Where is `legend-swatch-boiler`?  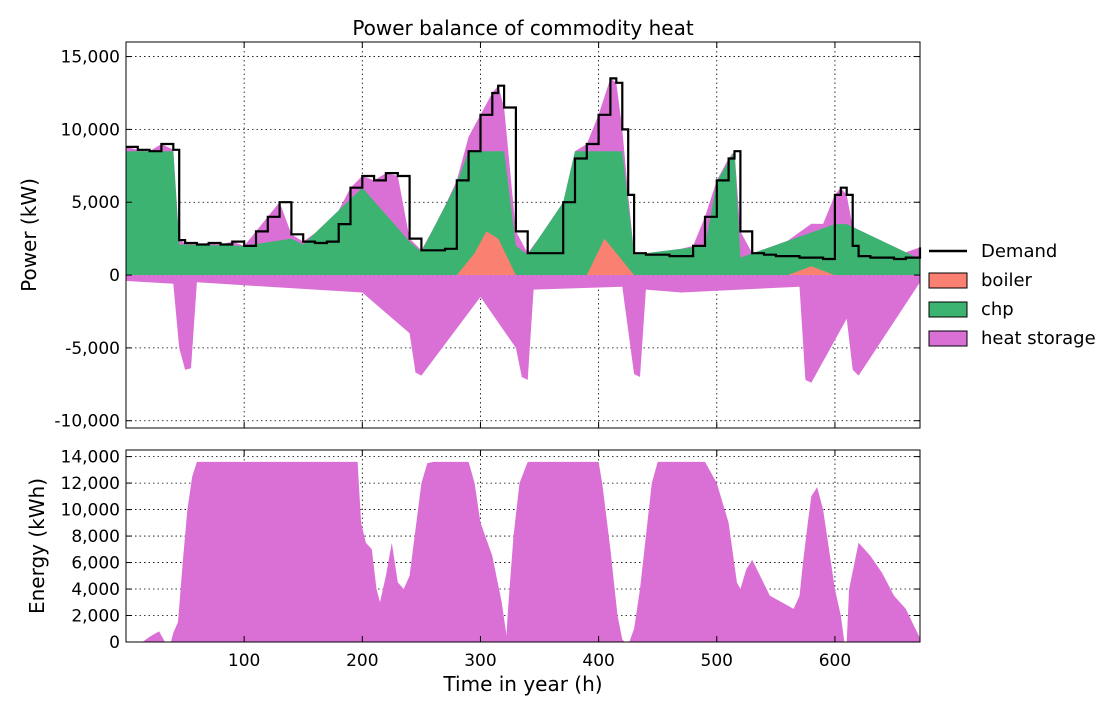 legend-swatch-boiler is located at coordinates (948, 280).